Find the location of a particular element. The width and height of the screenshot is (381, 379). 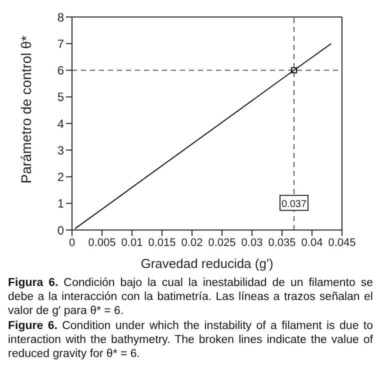

y-axis-title: Parámetro de control θ* is located at coordinates (26, 109).